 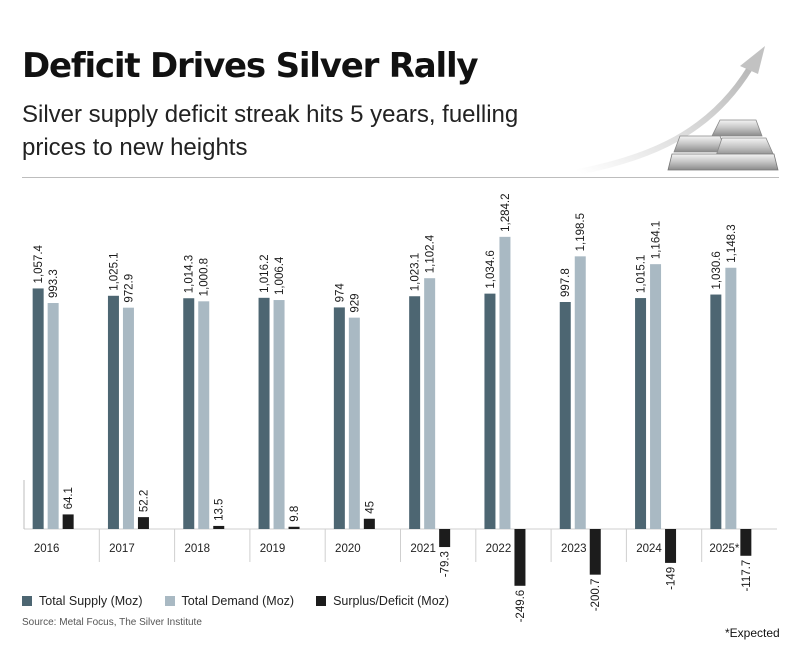 I want to click on data-label-surplus: -149, so click(x=672, y=578).